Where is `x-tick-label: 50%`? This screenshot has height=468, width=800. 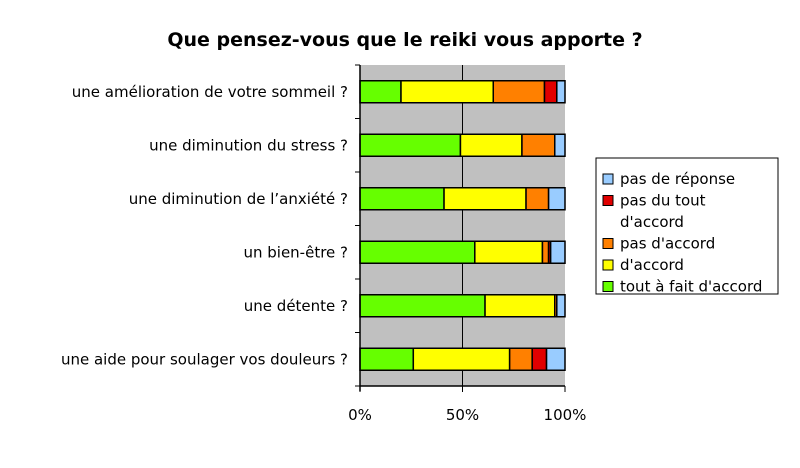
x-tick-label: 50% is located at coordinates (462, 415).